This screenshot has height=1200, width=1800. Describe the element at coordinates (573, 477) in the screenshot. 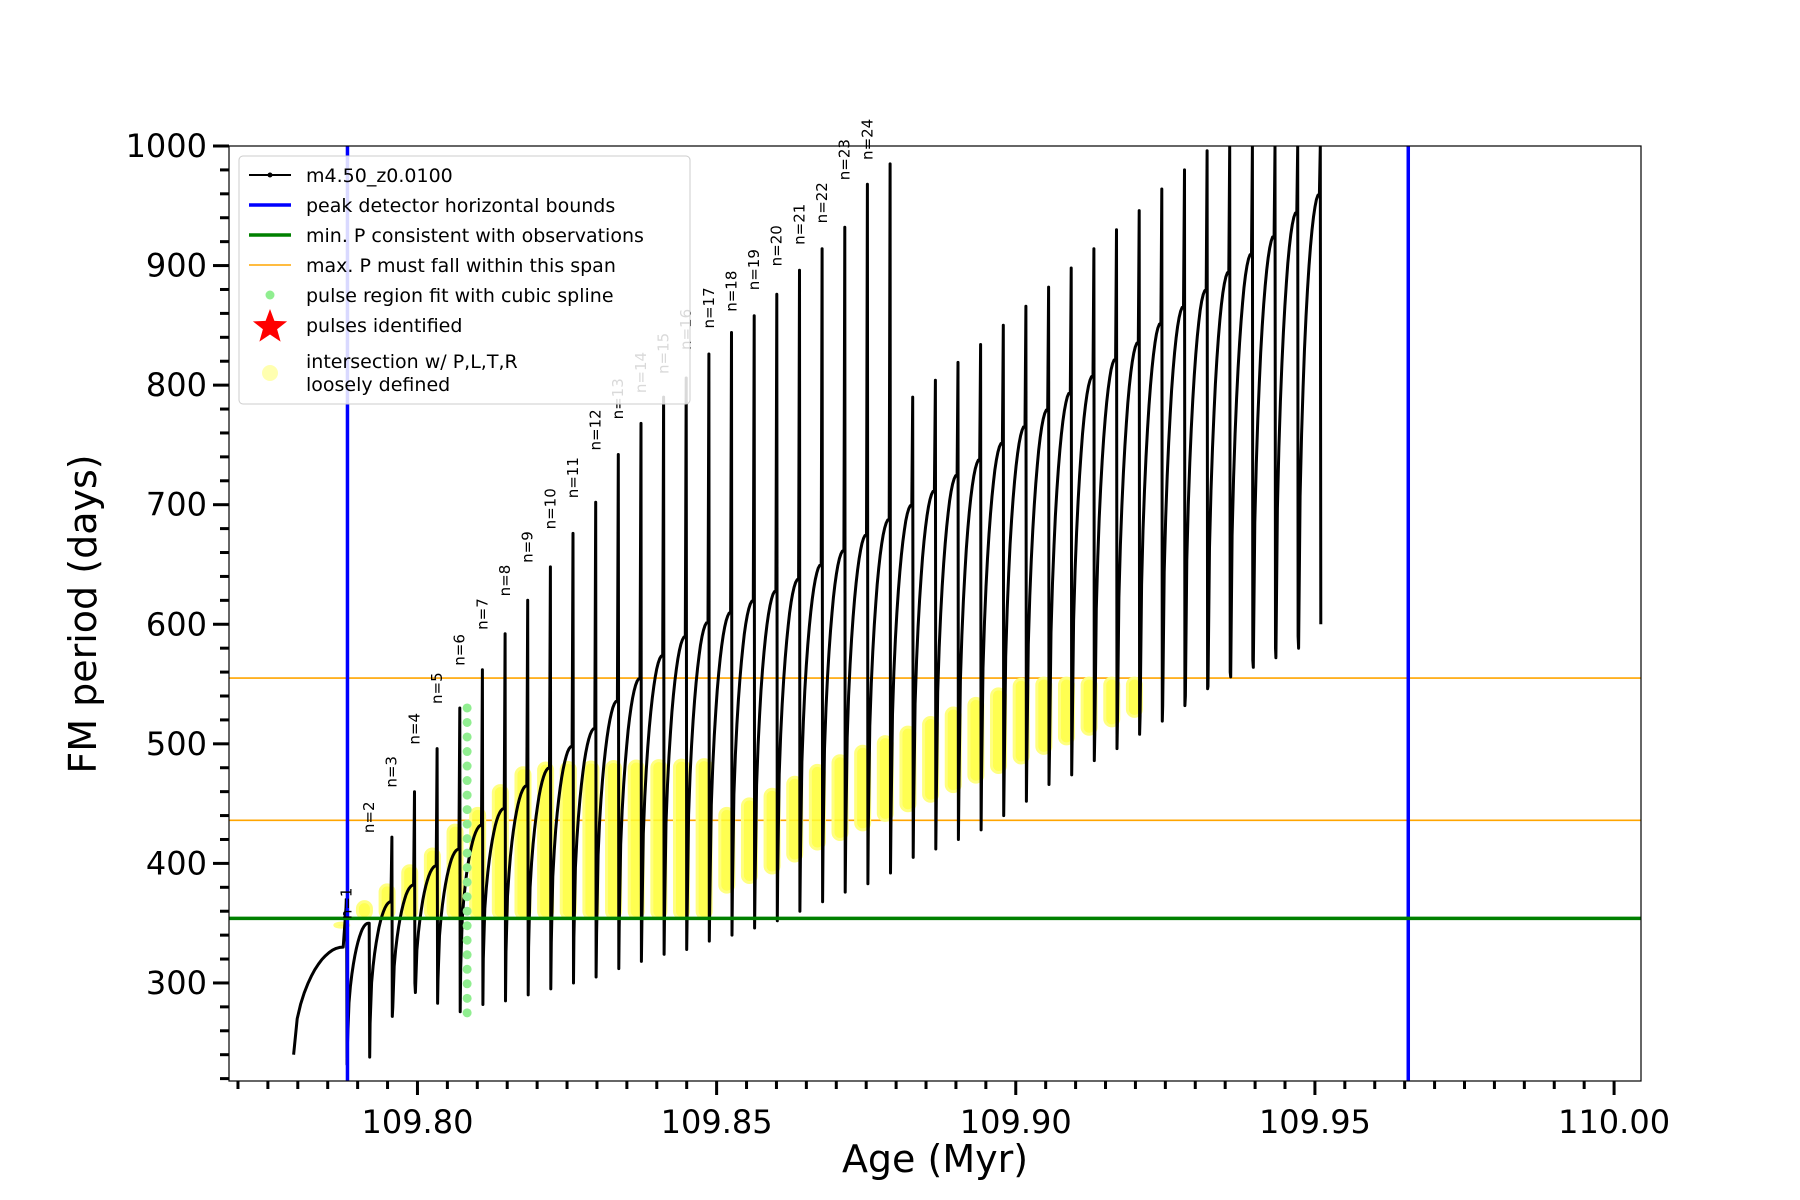

I see `pulse-label-n11: n=11` at that location.